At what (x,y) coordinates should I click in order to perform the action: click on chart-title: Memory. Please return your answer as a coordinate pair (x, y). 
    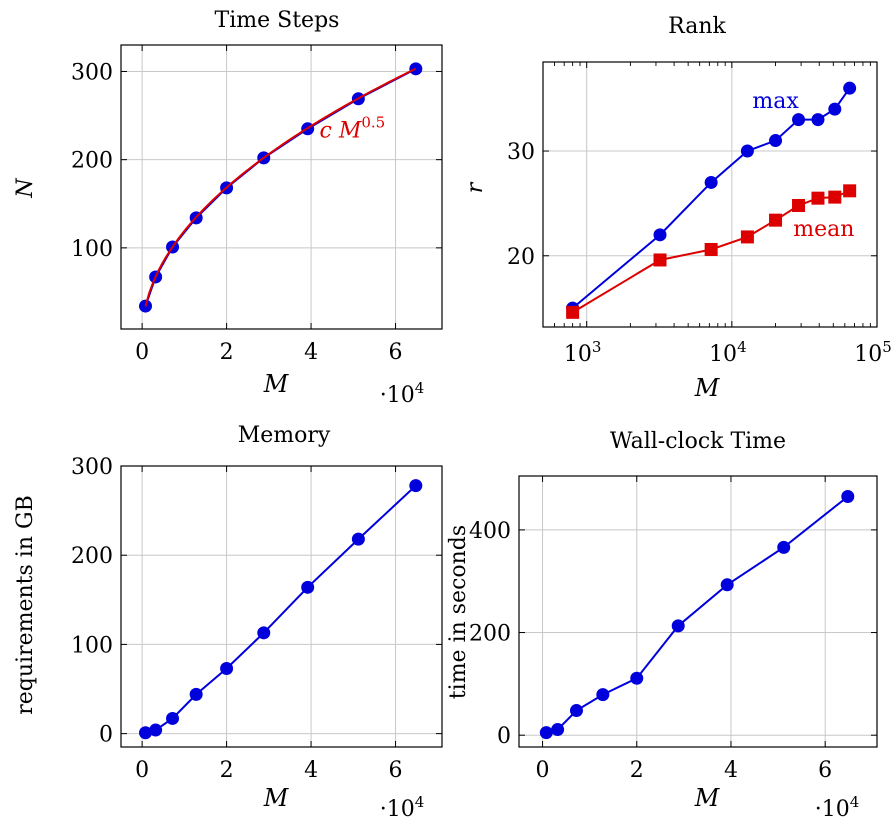
    Looking at the image, I should click on (284, 435).